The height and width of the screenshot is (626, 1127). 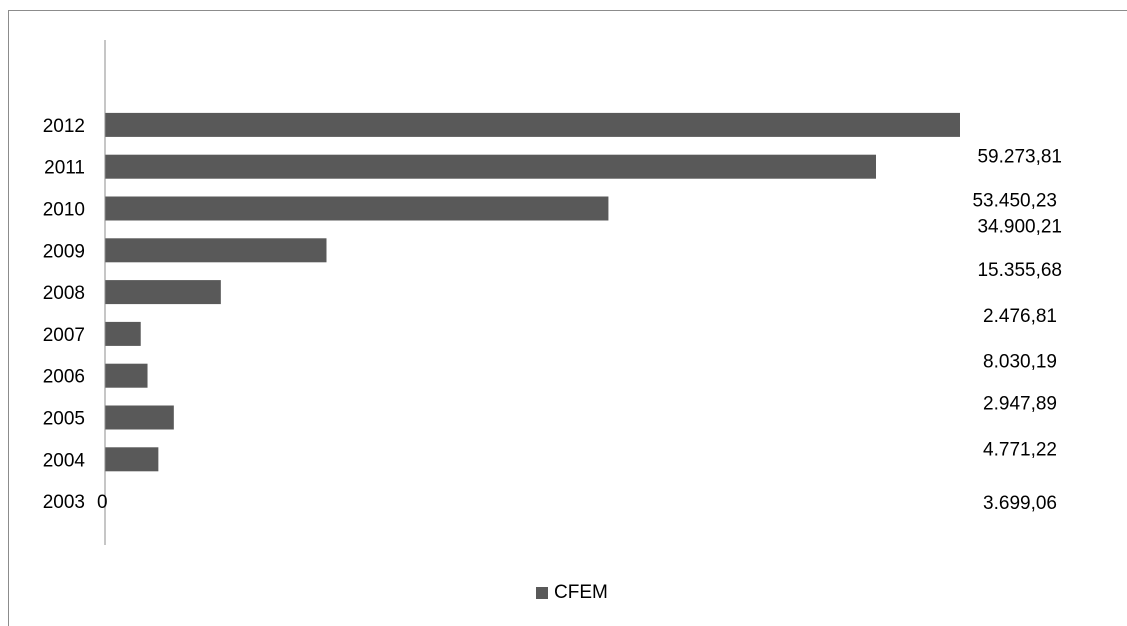 What do you see at coordinates (216, 250) in the screenshot?
I see `bar-2009` at bounding box center [216, 250].